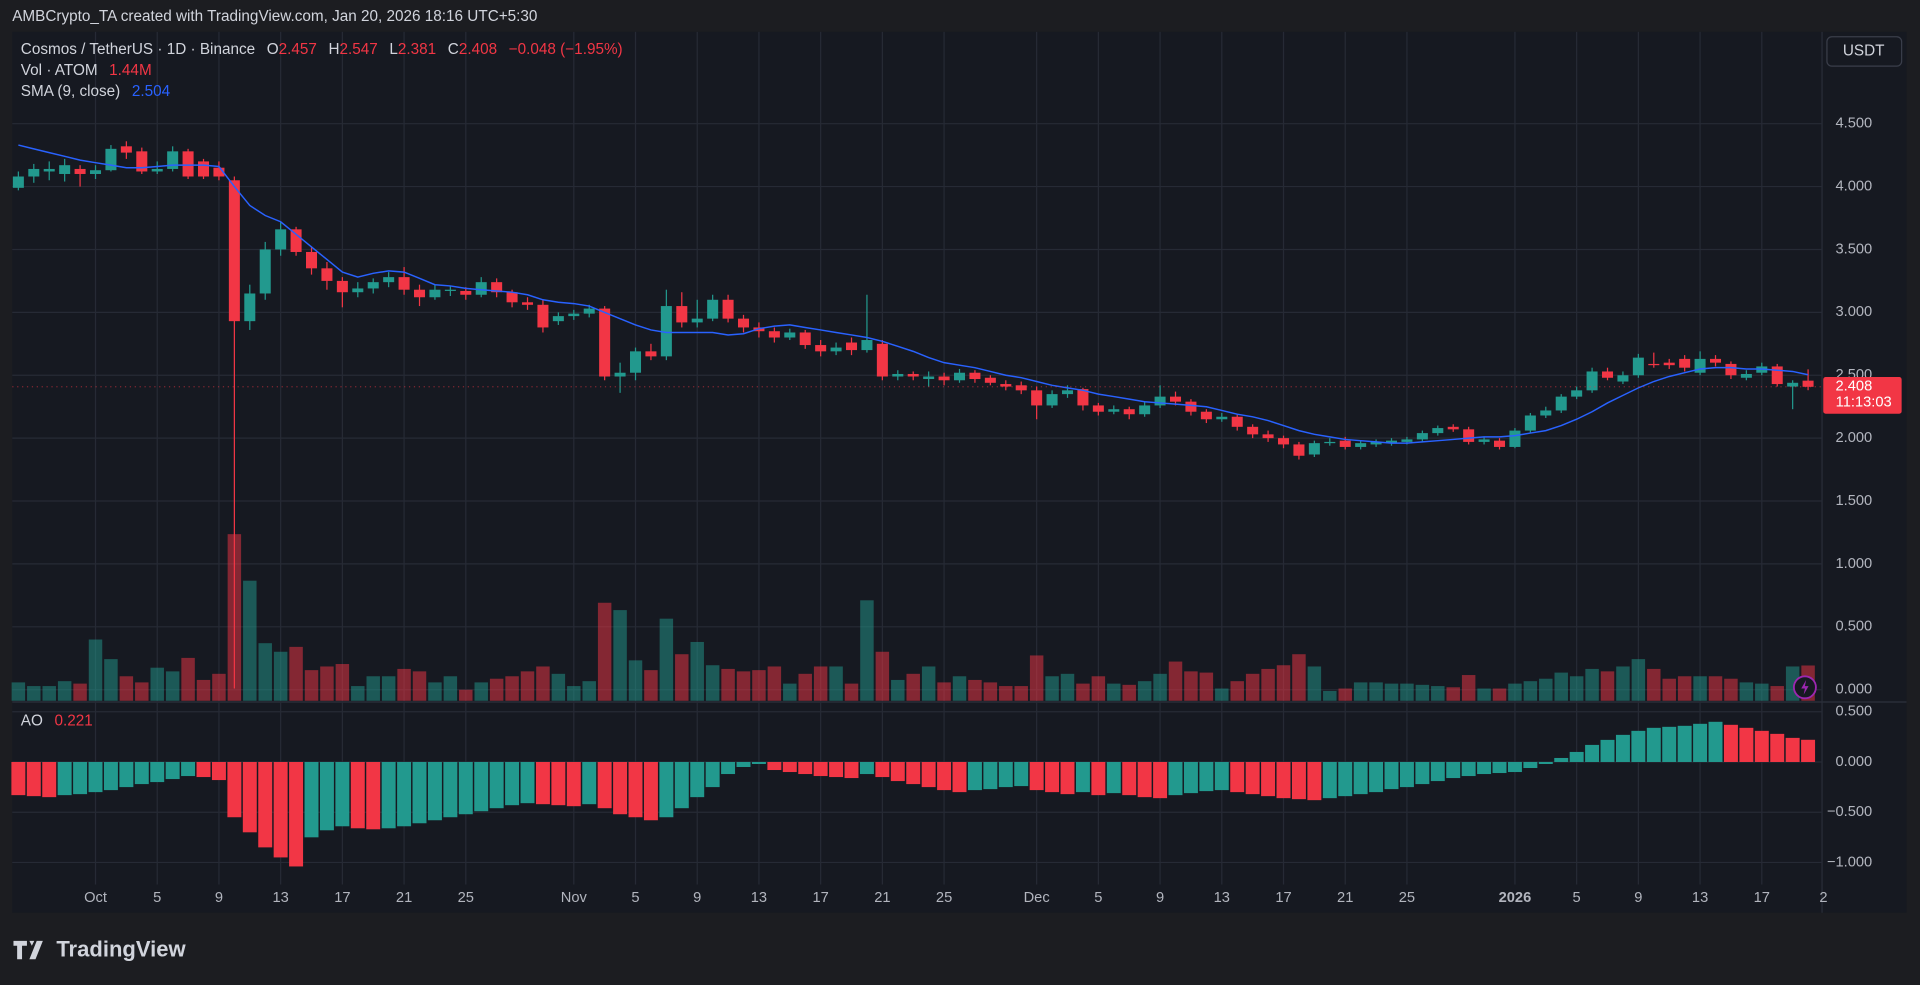  Describe the element at coordinates (1037, 898) in the screenshot. I see `x-tick-label: Dec` at that location.